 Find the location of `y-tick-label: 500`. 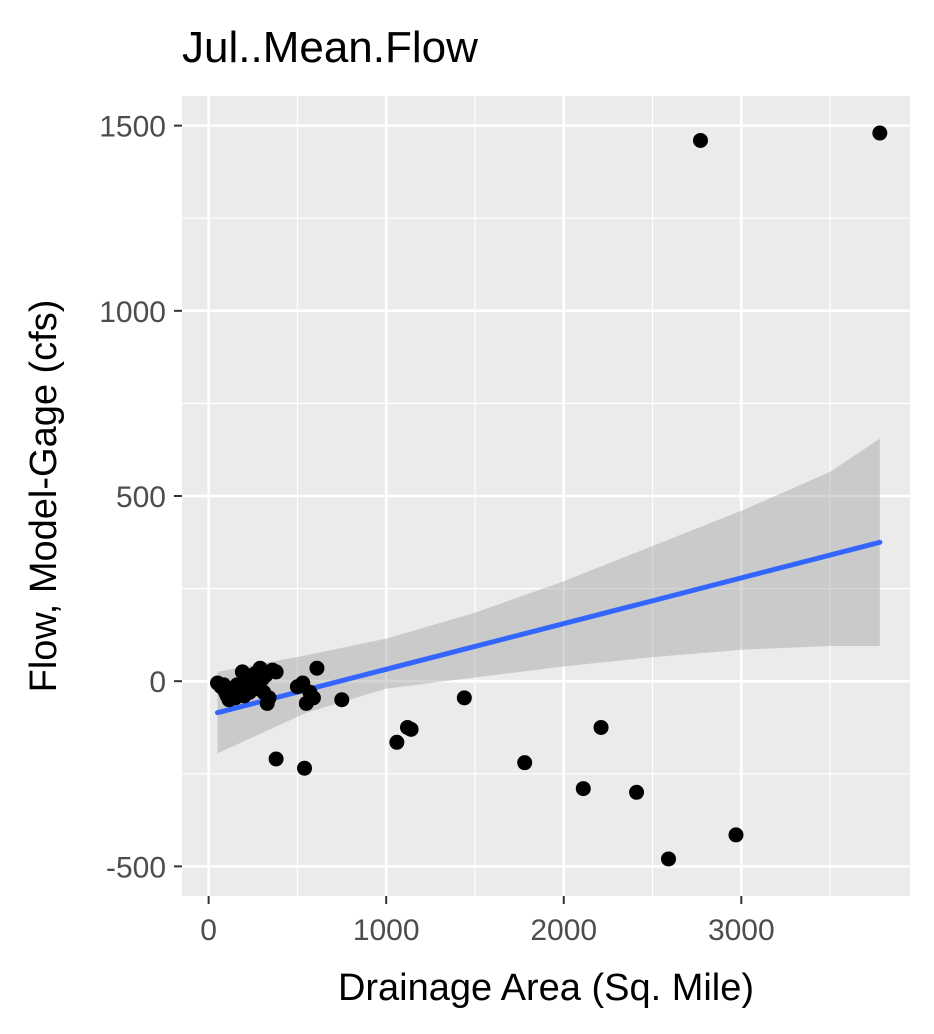

y-tick-label: 500 is located at coordinates (141, 497).